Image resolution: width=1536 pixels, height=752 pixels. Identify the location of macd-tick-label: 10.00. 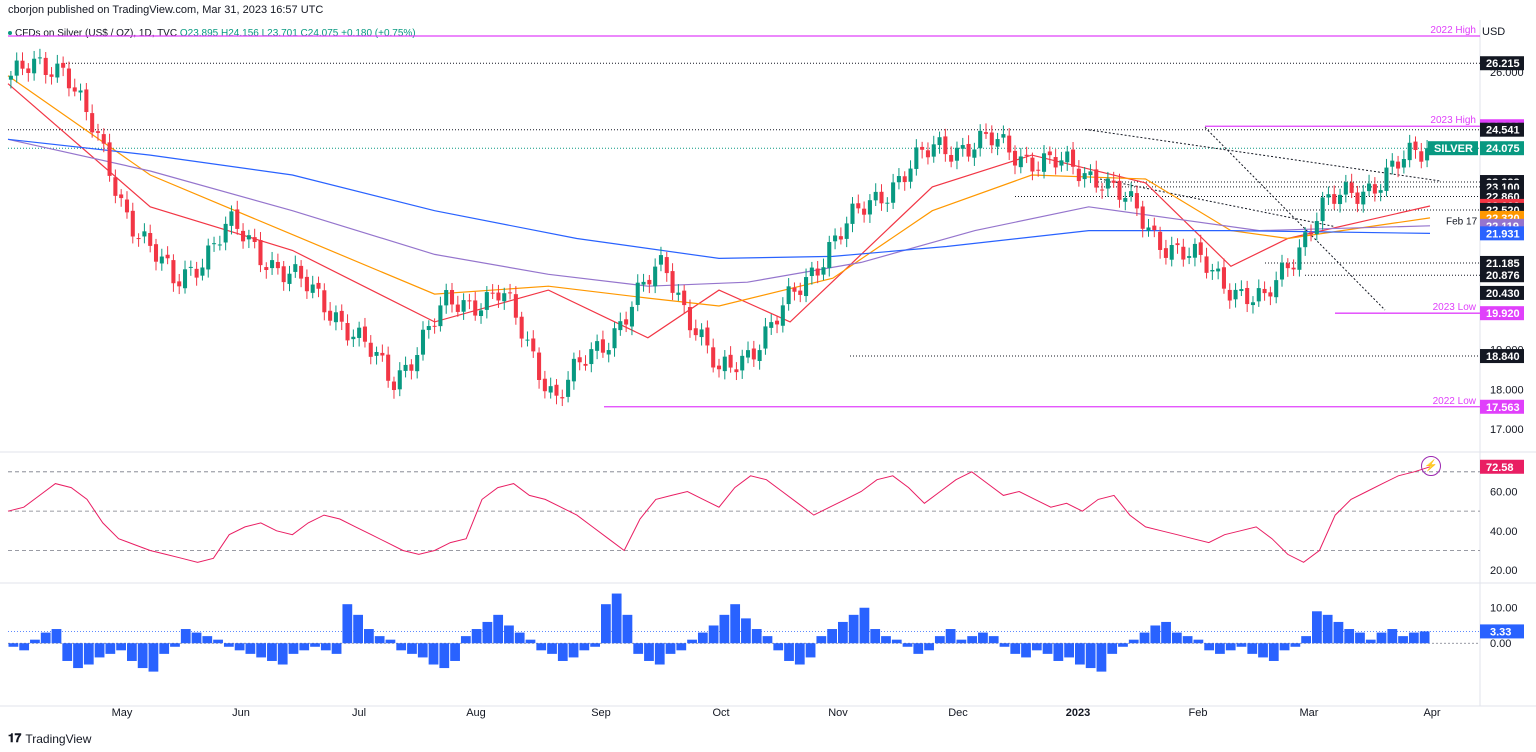
(1504, 609).